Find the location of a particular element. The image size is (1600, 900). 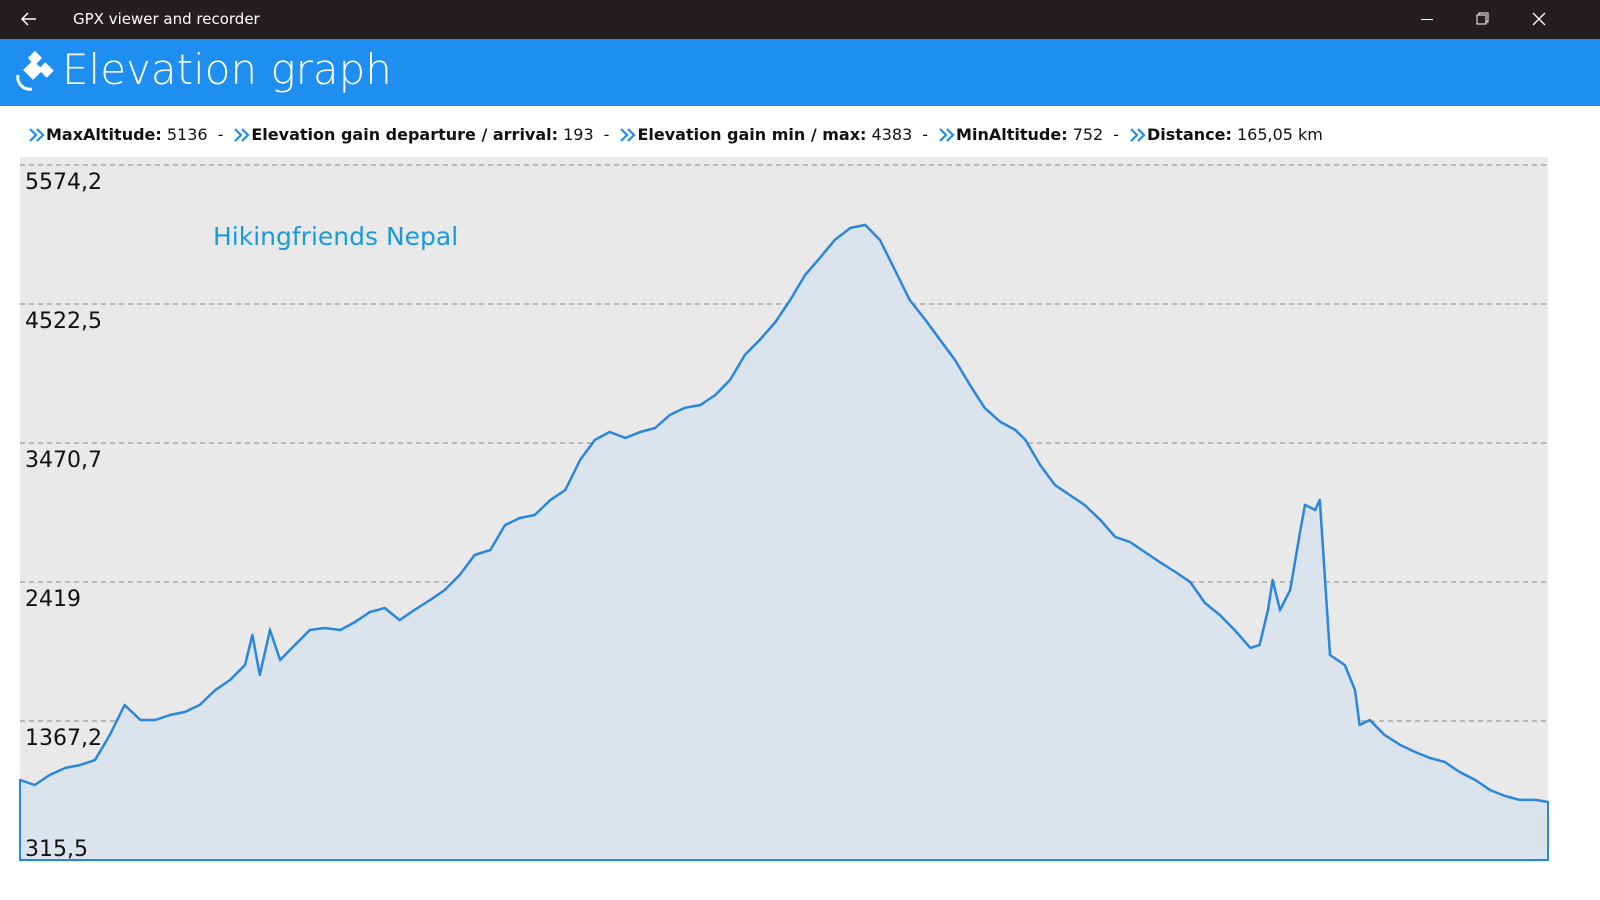

annotation: Hikingfriends Nepal is located at coordinates (335, 236).